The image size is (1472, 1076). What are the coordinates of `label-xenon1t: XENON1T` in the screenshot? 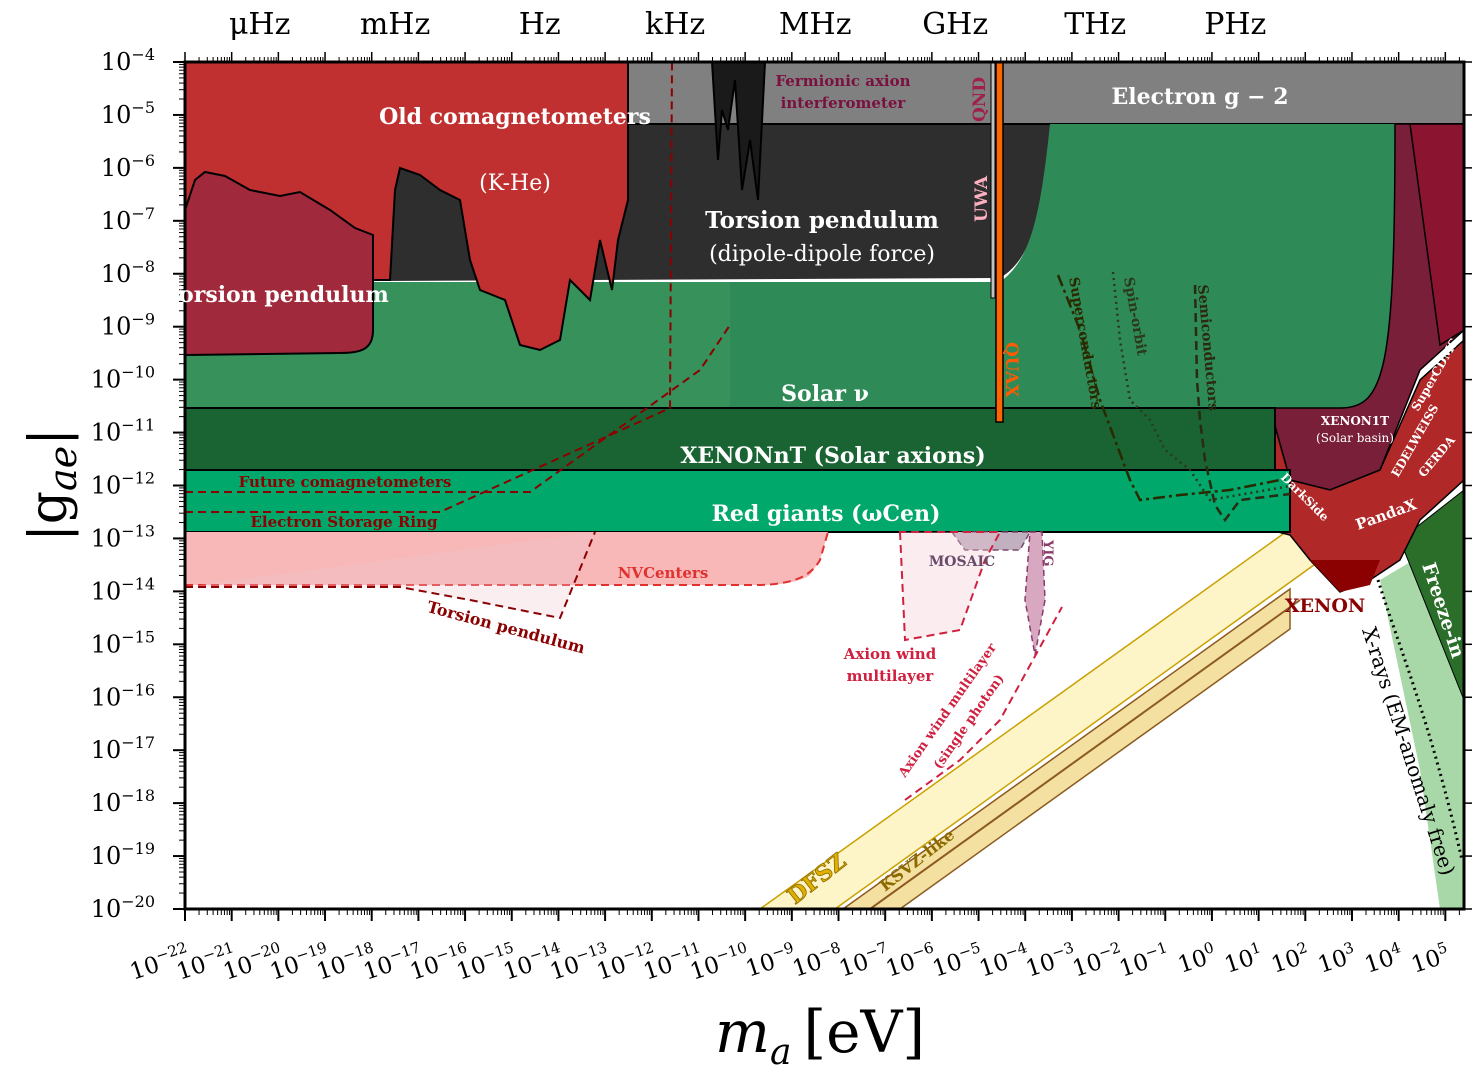 It's located at (1355, 421).